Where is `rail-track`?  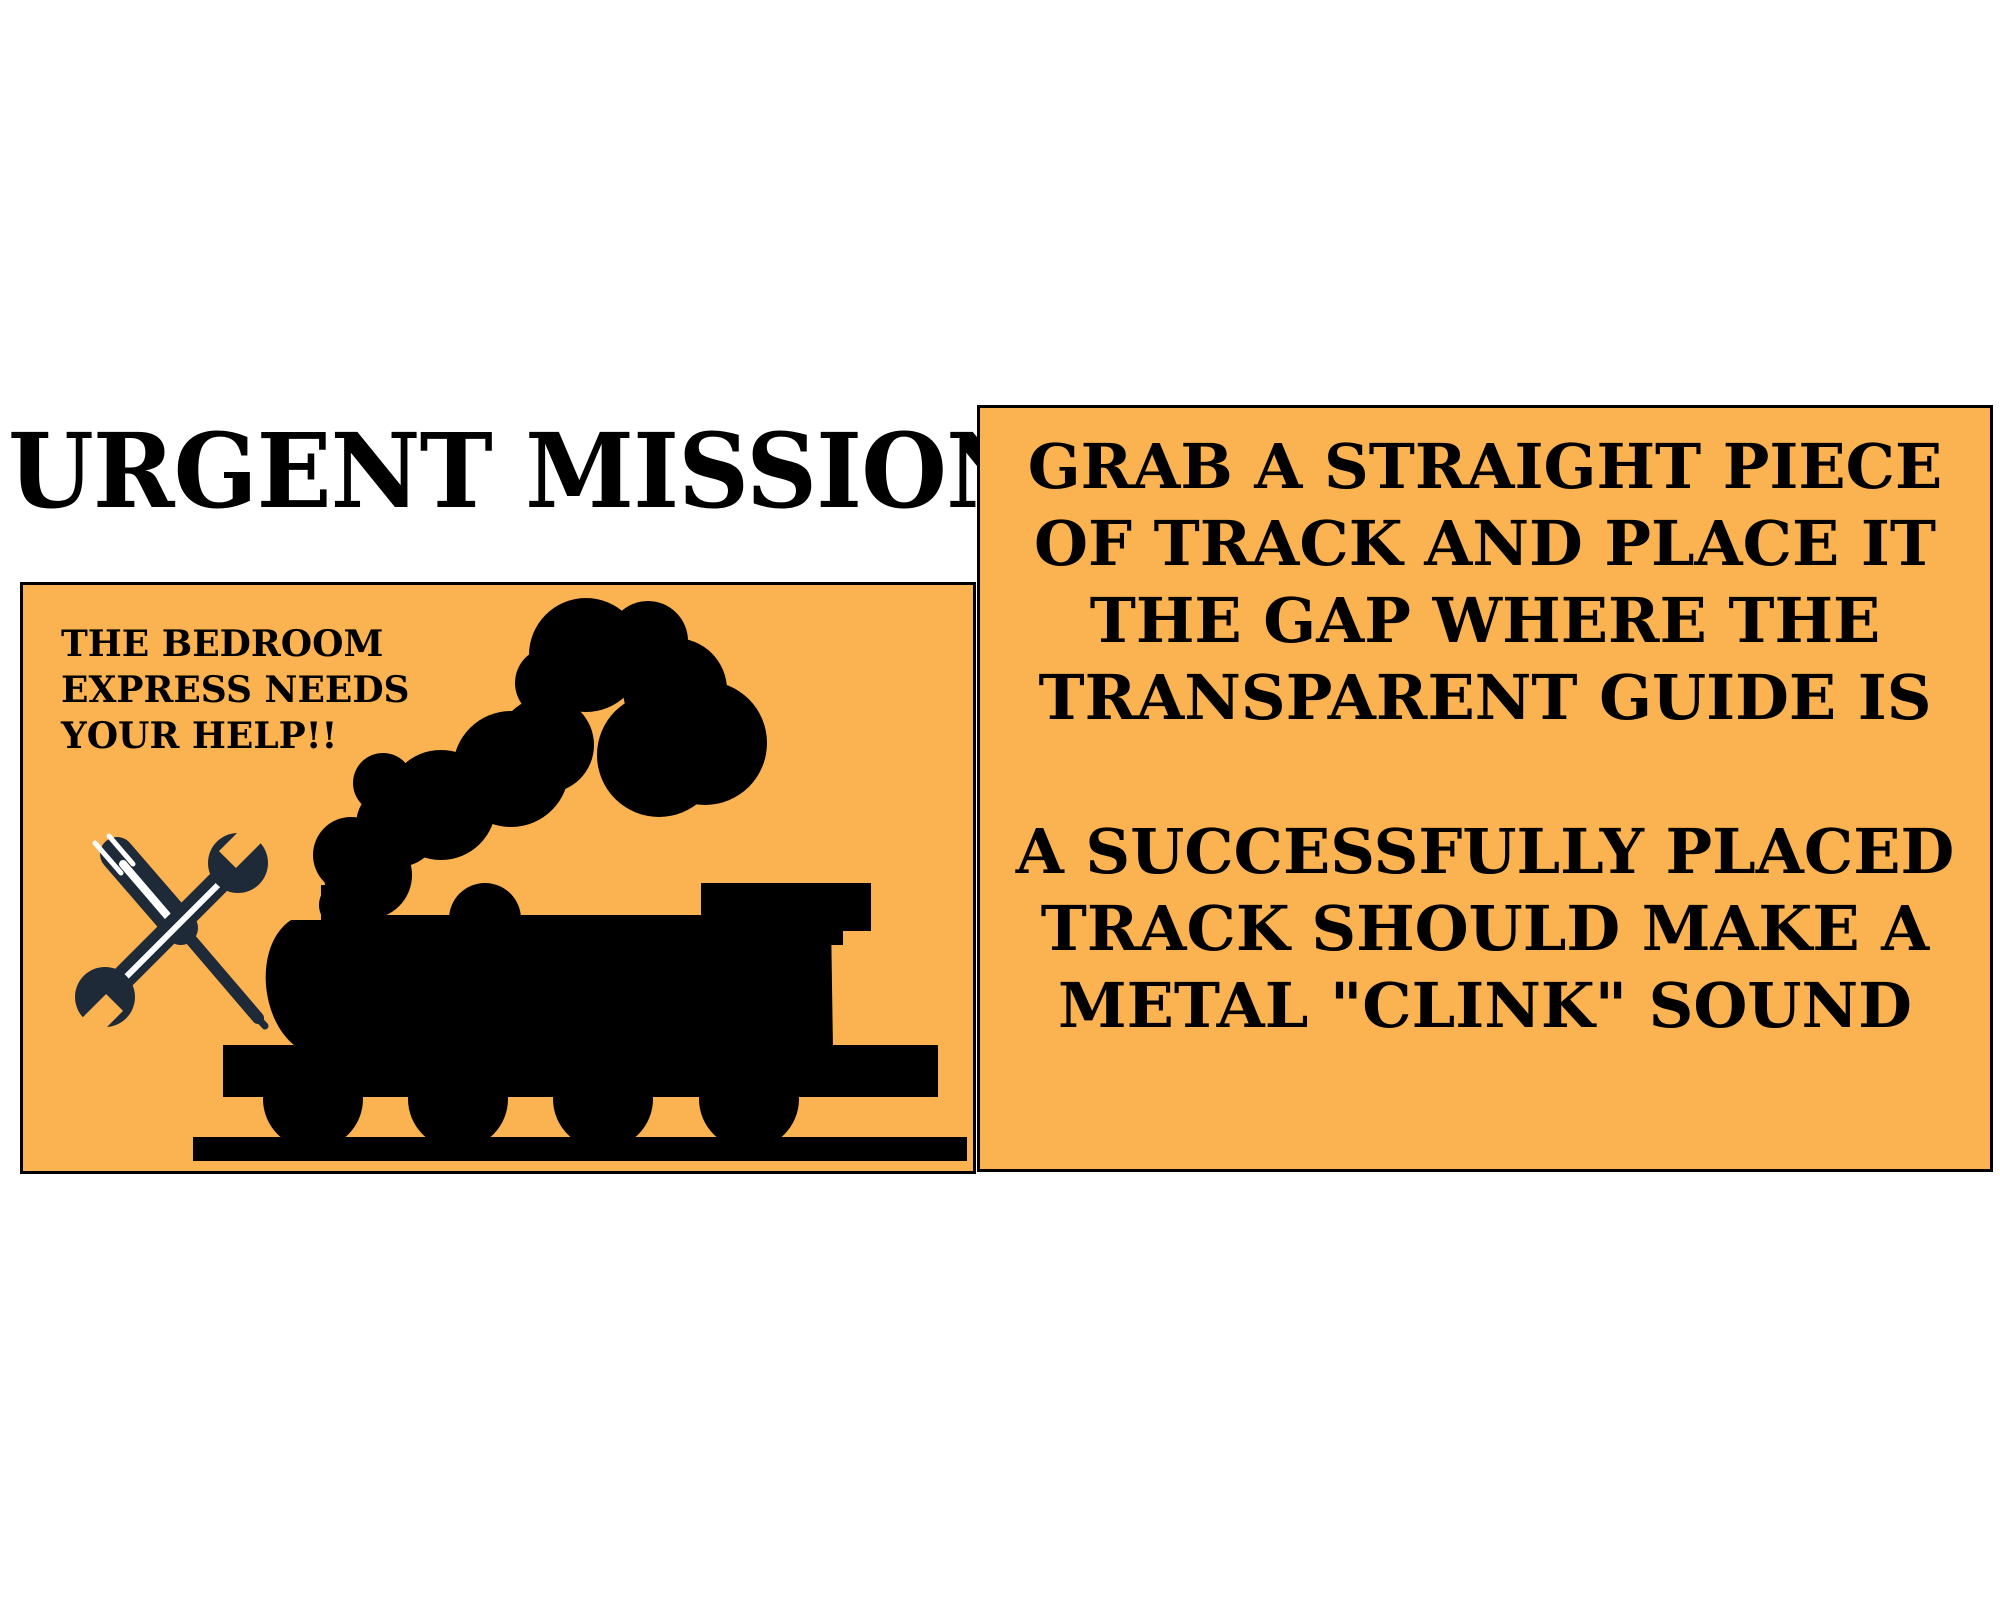 rail-track is located at coordinates (580, 1149).